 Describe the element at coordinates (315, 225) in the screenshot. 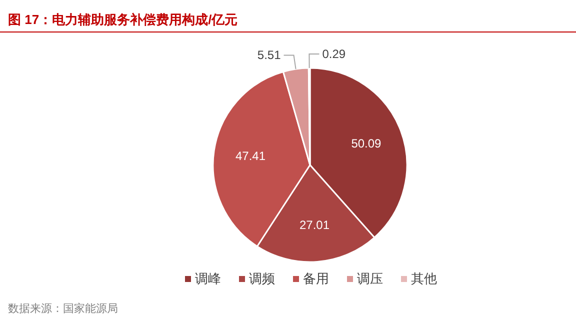

I see `data-label: 27.01` at that location.